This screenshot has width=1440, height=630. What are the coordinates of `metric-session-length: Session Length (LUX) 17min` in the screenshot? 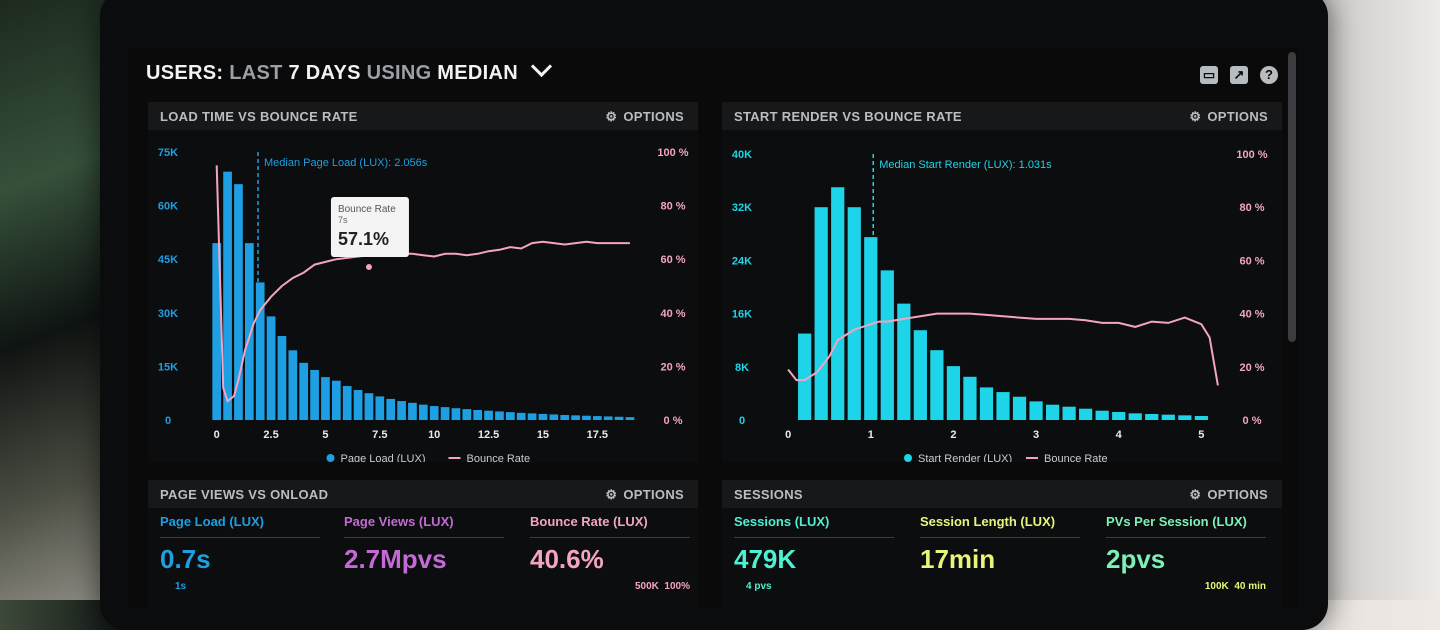 It's located at (1000, 544).